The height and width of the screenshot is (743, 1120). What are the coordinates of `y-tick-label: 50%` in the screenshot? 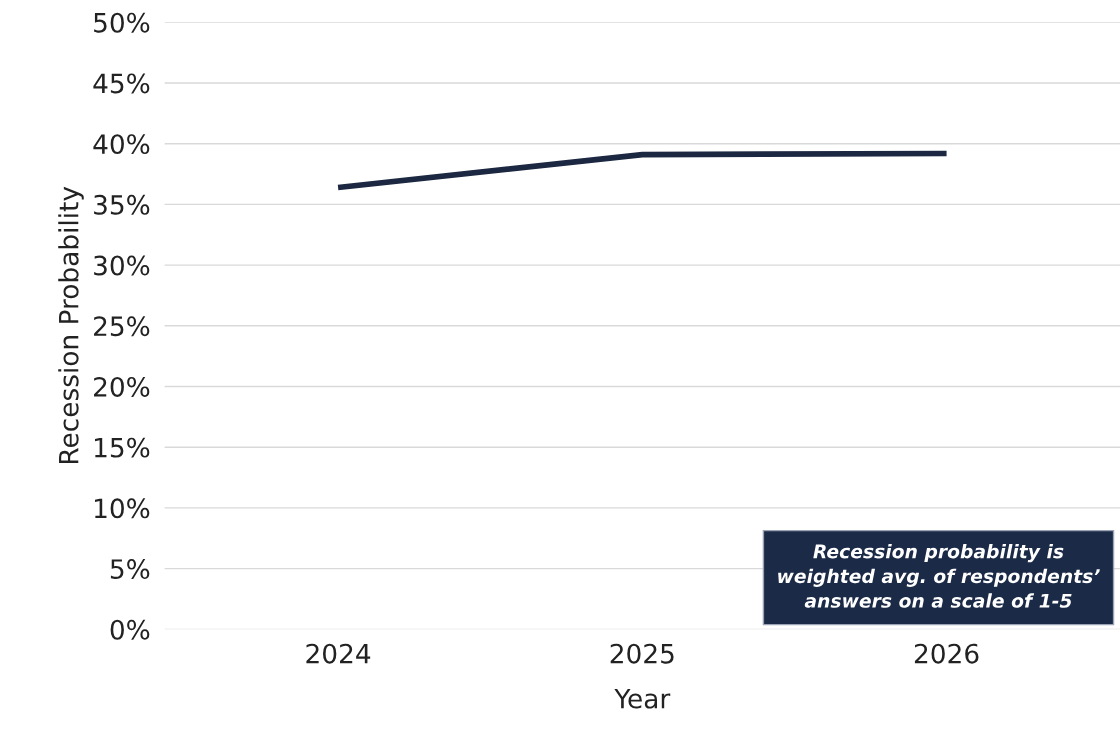 It's located at (122, 22).